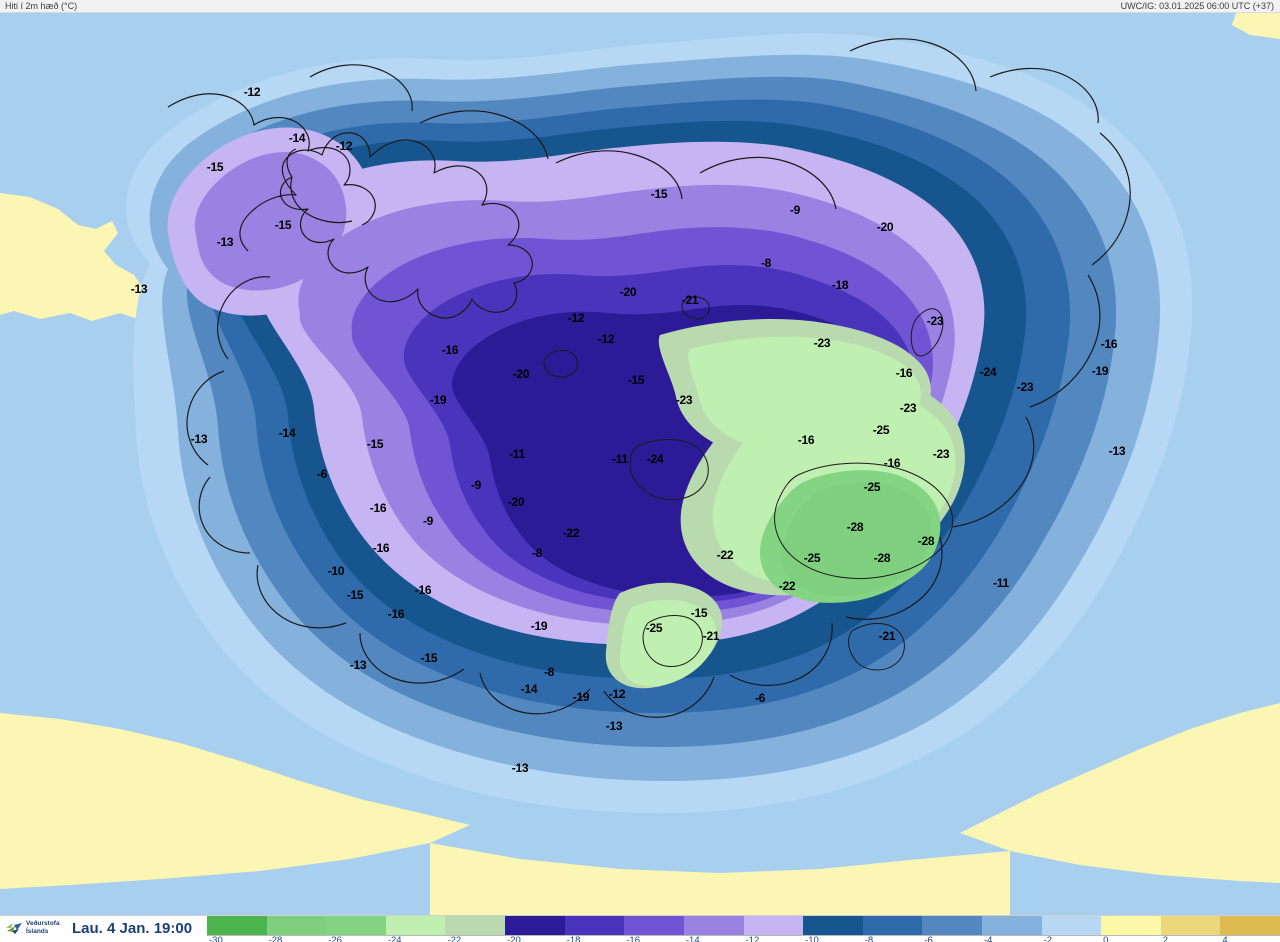 This screenshot has width=1280, height=942. Describe the element at coordinates (856, 539) in the screenshot. I see `temp-band-m28-m26` at that location.